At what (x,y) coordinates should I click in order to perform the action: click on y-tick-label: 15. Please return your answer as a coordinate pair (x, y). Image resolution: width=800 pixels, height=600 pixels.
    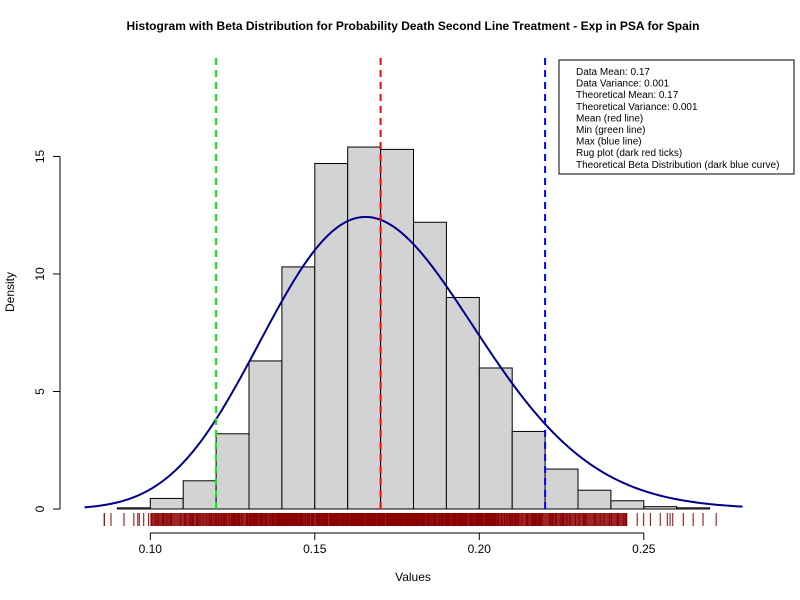
    Looking at the image, I should click on (40, 156).